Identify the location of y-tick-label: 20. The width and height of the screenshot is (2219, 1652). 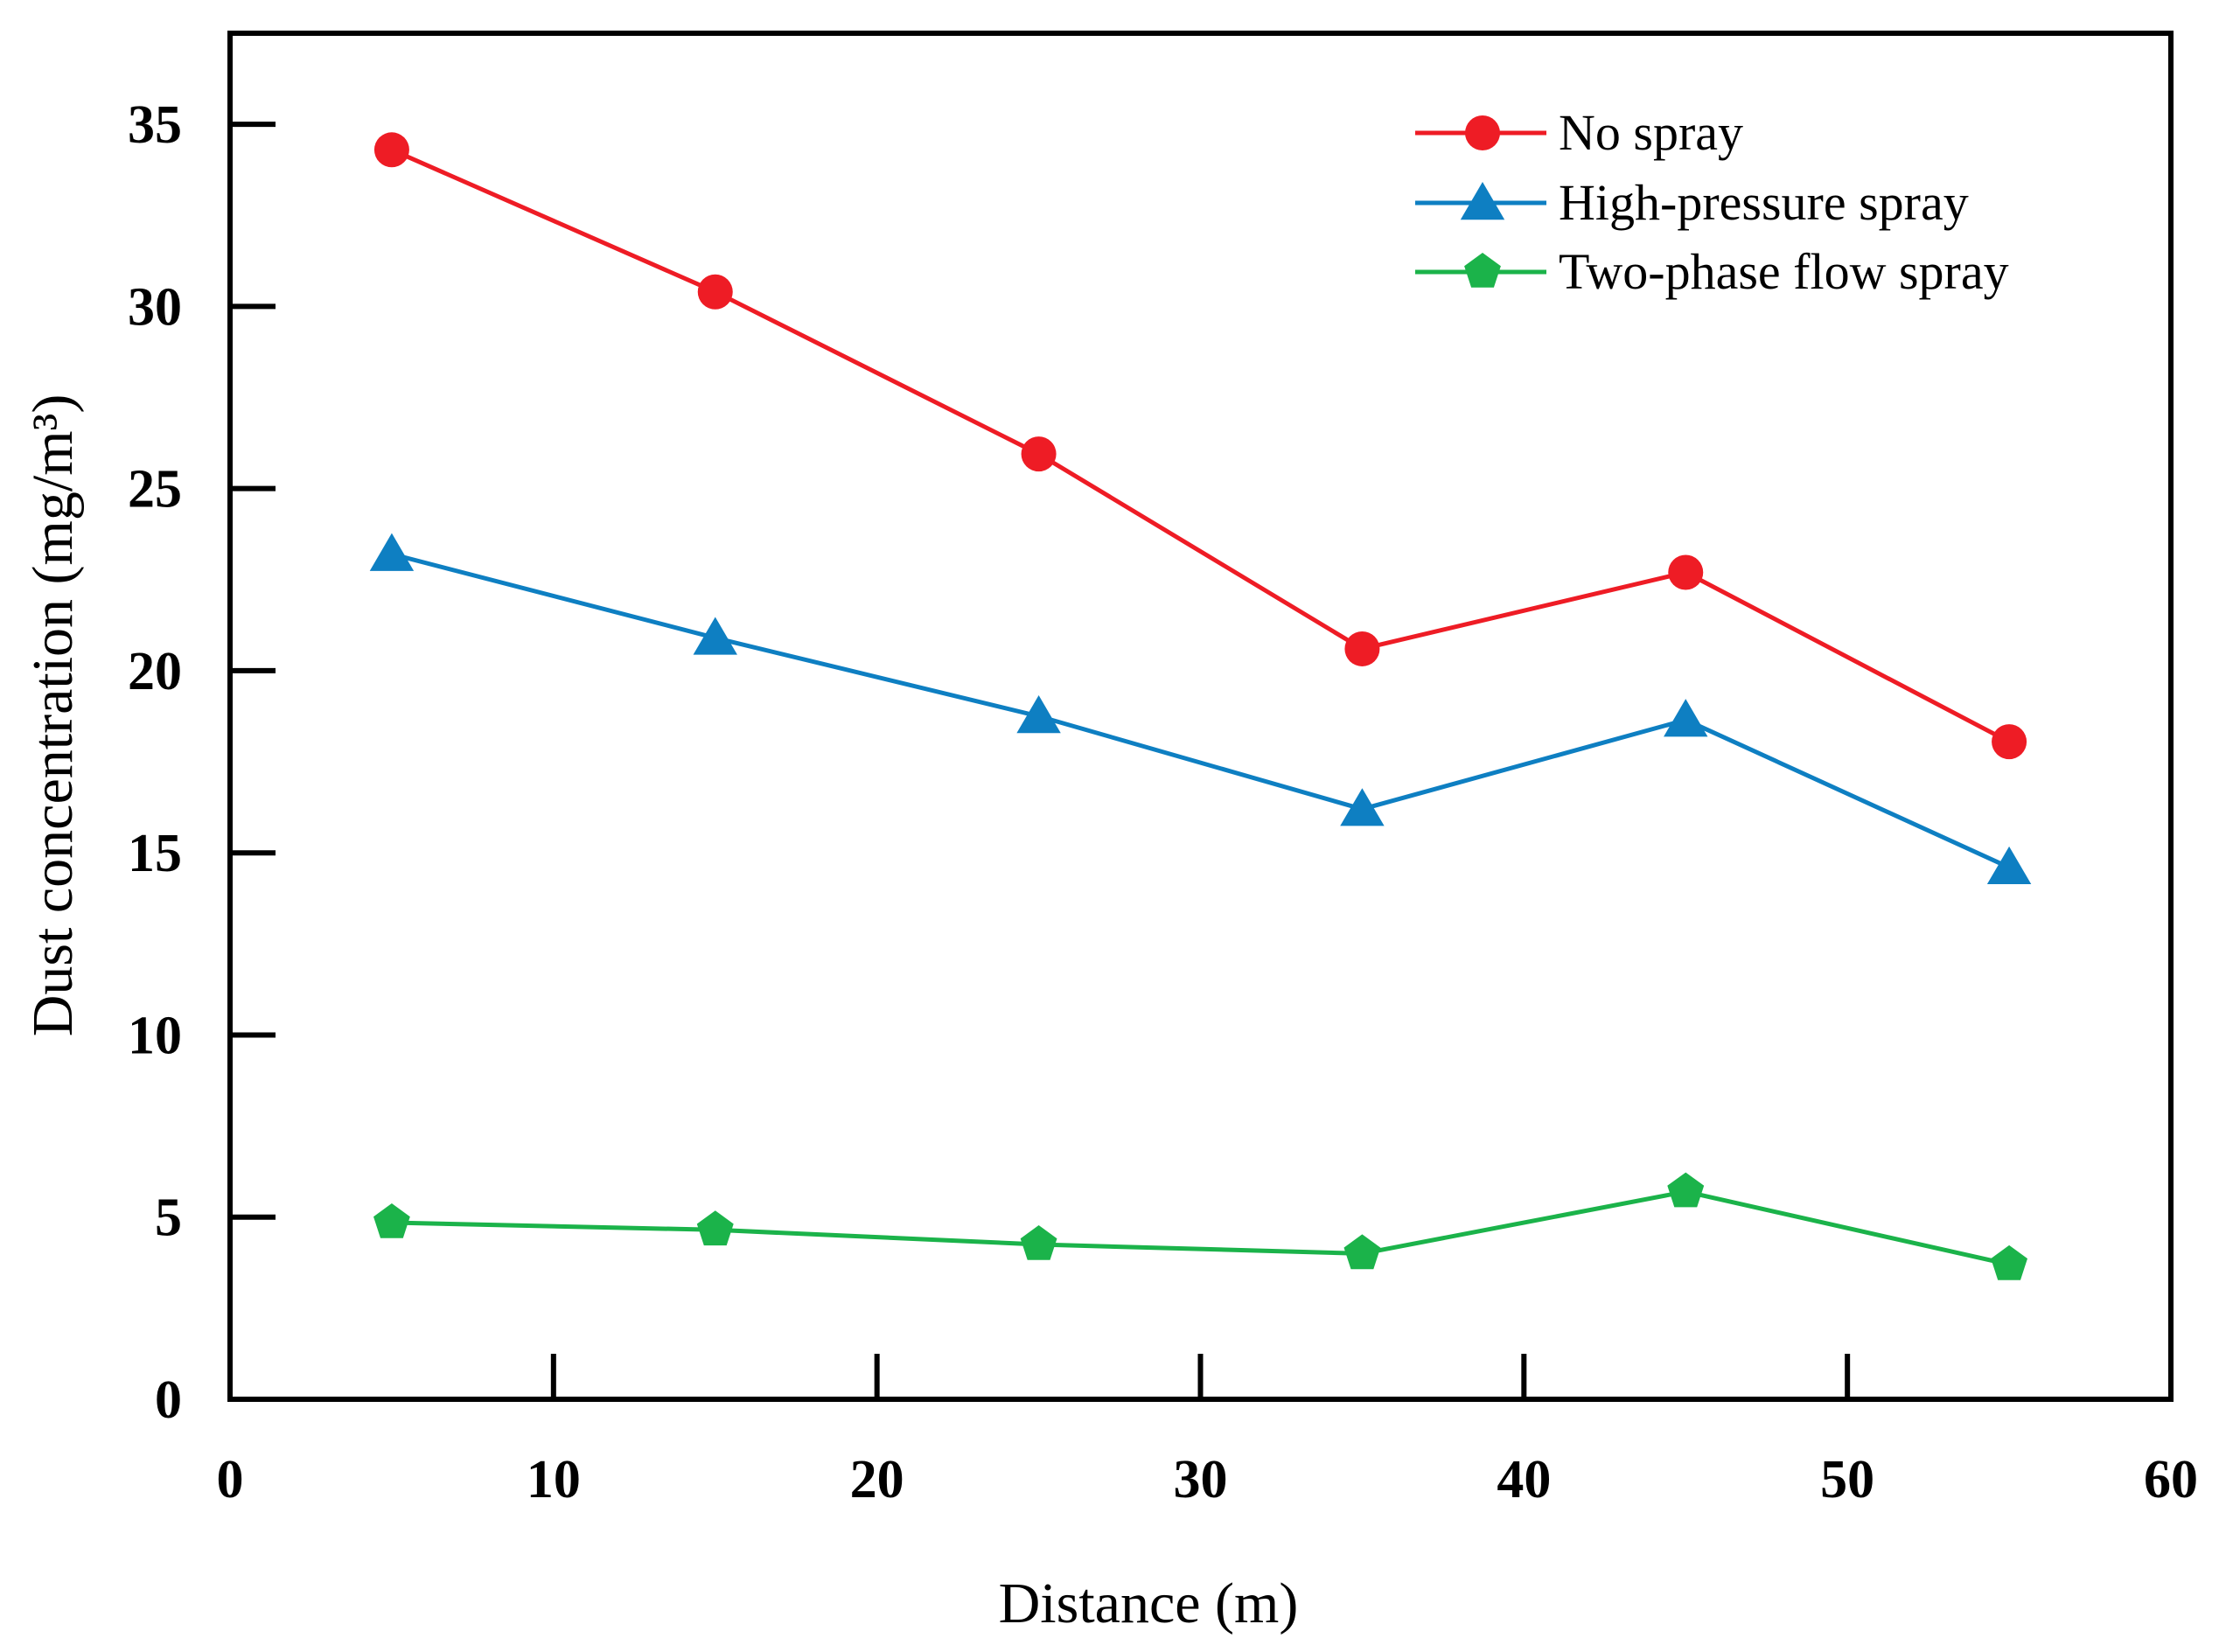
(155, 671).